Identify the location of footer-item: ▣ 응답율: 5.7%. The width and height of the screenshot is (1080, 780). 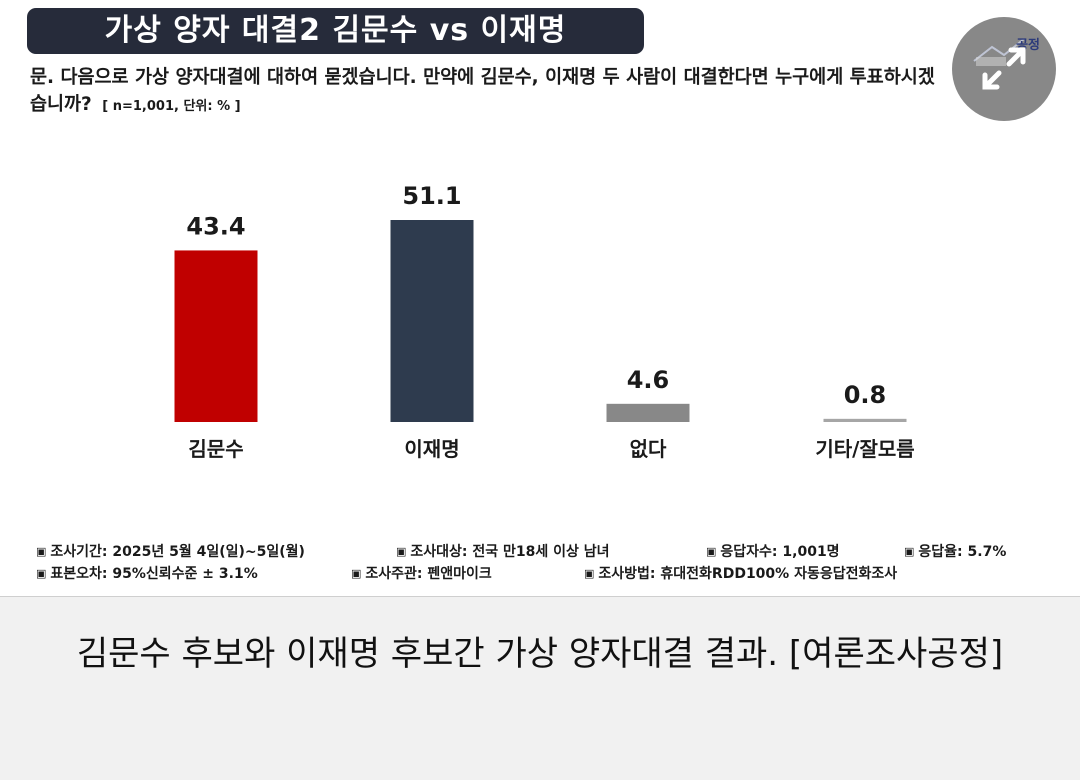
(955, 552).